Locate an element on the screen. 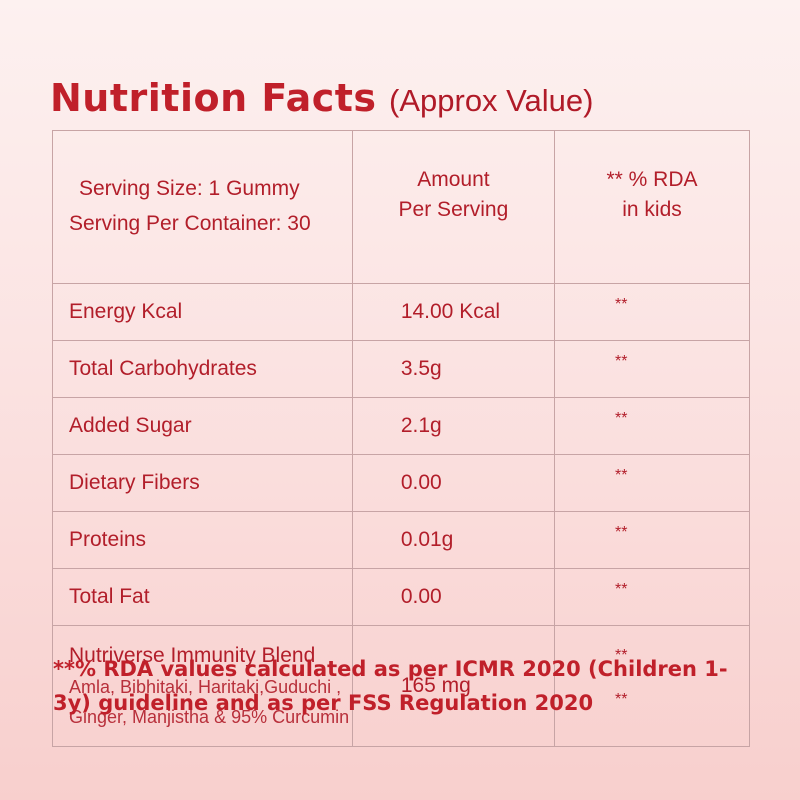 This screenshot has width=800, height=800. amount-header: Amount Per Serving is located at coordinates (453, 207).